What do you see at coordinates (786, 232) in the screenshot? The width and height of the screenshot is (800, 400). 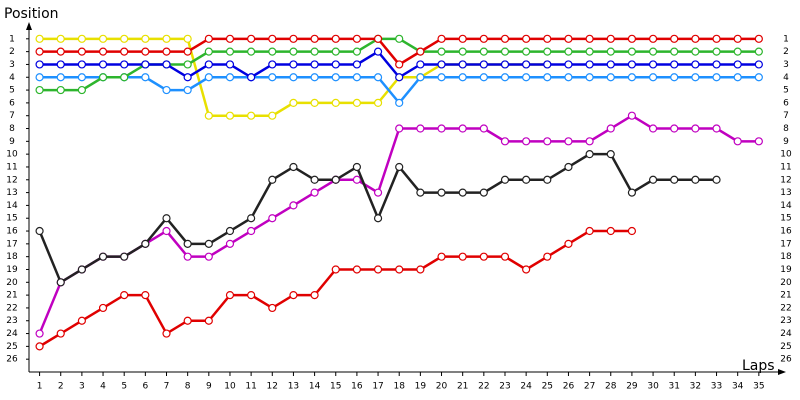 I see `y-tick-label-right: 16` at bounding box center [786, 232].